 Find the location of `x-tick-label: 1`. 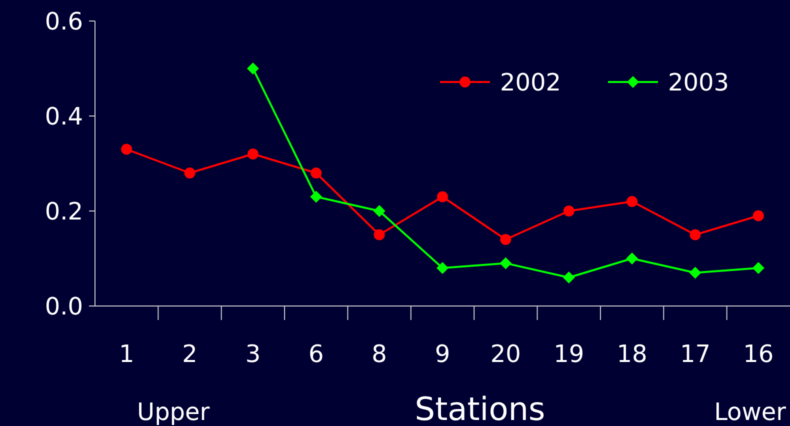

x-tick-label: 1 is located at coordinates (126, 354).